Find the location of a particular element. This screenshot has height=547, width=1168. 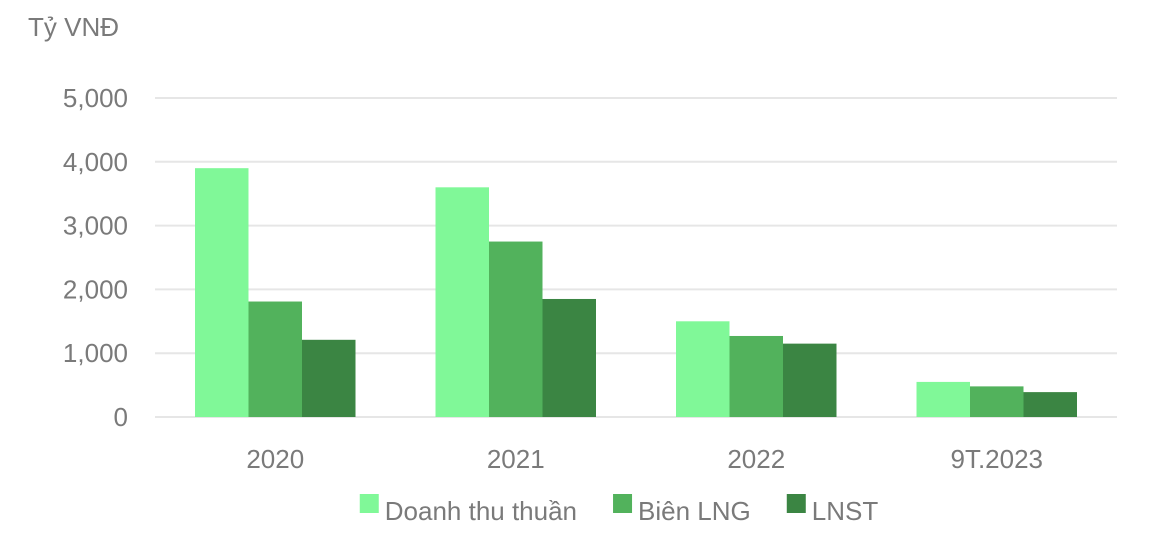

y-tick-label: 3,000 is located at coordinates (95, 226).